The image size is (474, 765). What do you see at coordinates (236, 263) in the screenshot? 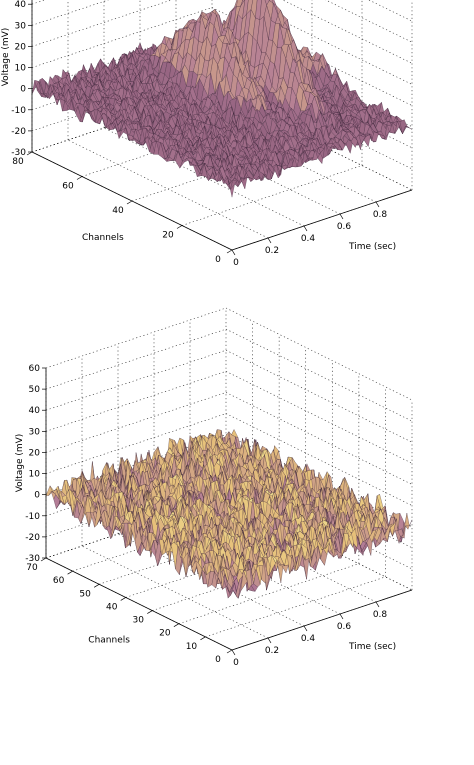
I see `time-tick-label: 0` at bounding box center [236, 263].